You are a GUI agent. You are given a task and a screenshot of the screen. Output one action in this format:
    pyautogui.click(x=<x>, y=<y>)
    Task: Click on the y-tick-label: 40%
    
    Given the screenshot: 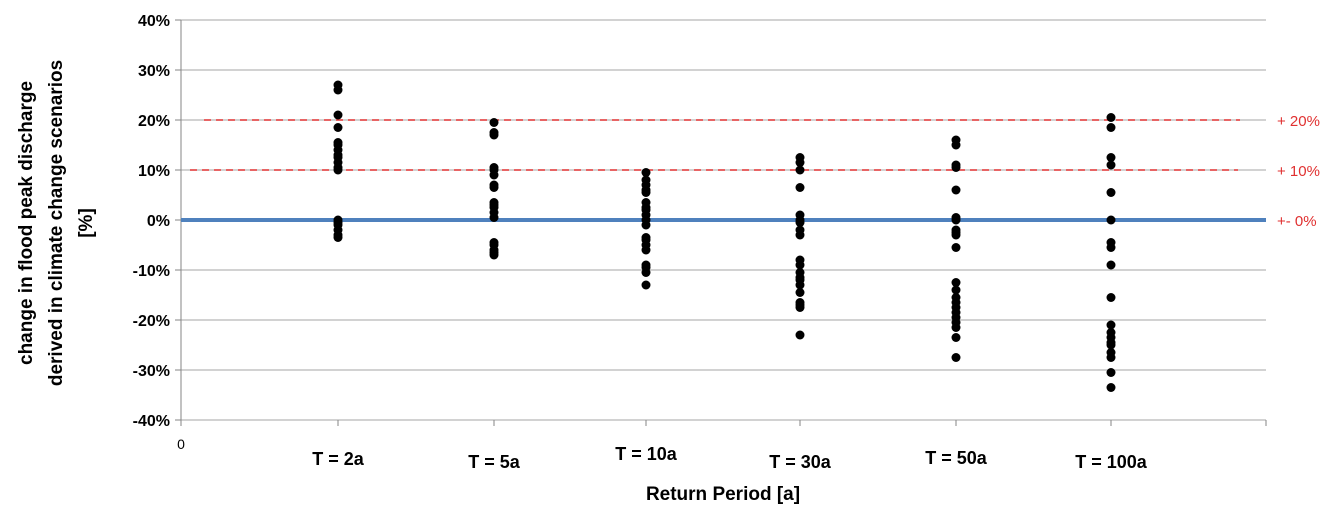 What is the action you would take?
    pyautogui.click(x=154, y=21)
    